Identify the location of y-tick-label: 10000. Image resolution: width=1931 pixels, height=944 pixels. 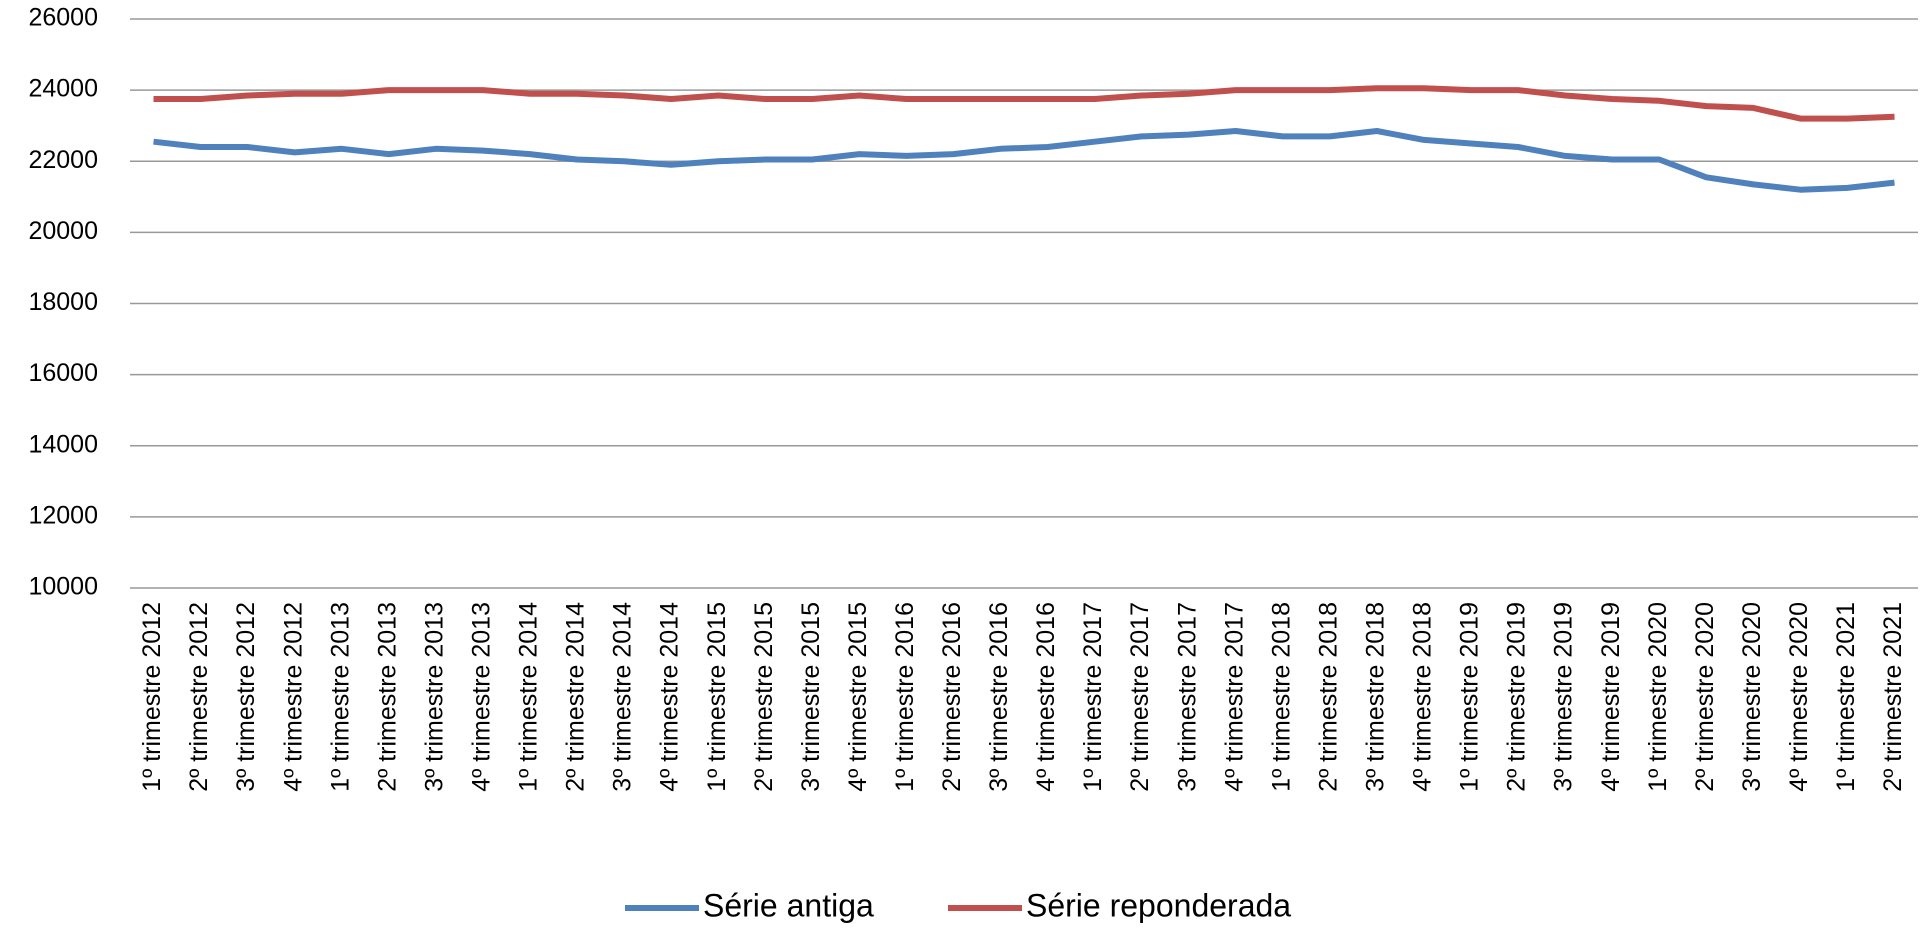
(63, 587).